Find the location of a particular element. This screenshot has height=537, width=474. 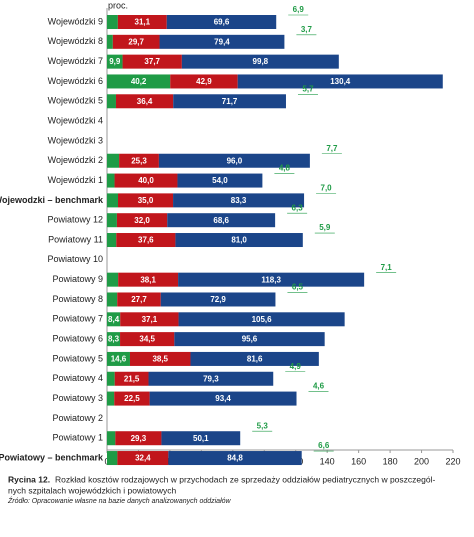

unit-label: proc. is located at coordinates (118, 5).